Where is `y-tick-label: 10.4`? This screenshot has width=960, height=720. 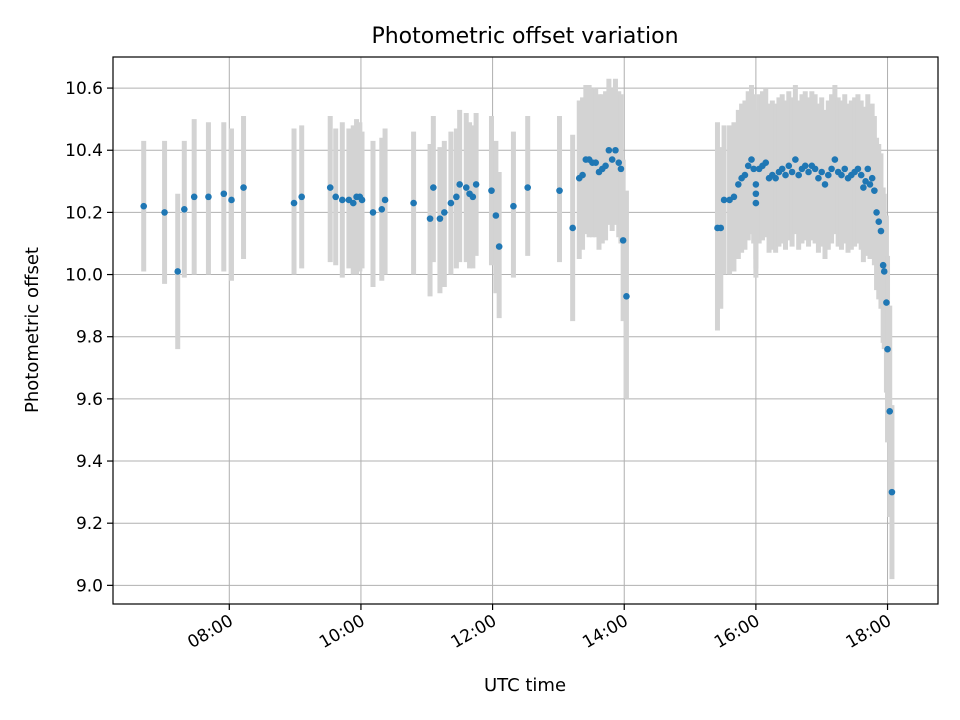 y-tick-label: 10.4 is located at coordinates (84, 151).